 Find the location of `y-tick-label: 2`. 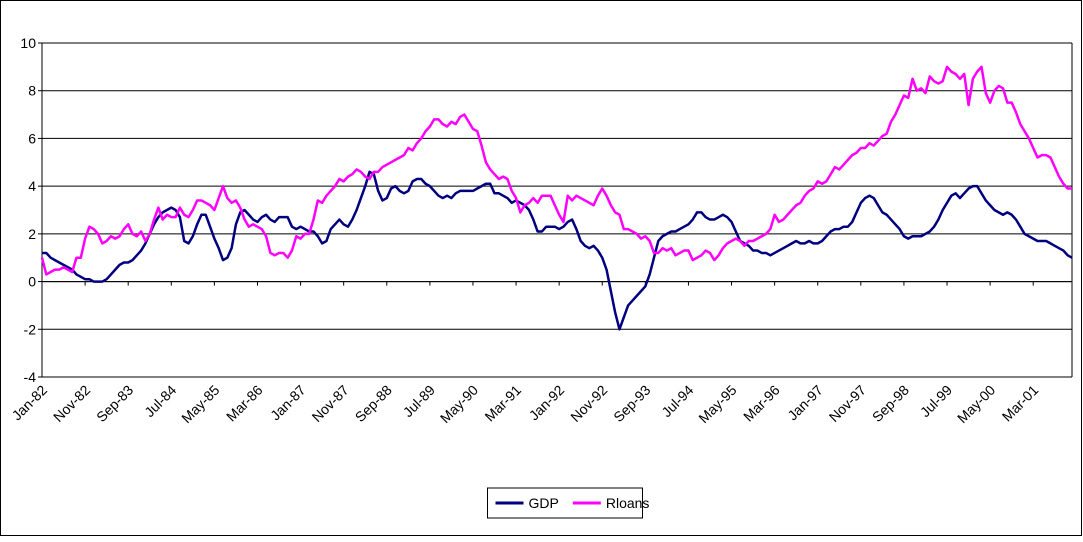

y-tick-label: 2 is located at coordinates (32, 234).